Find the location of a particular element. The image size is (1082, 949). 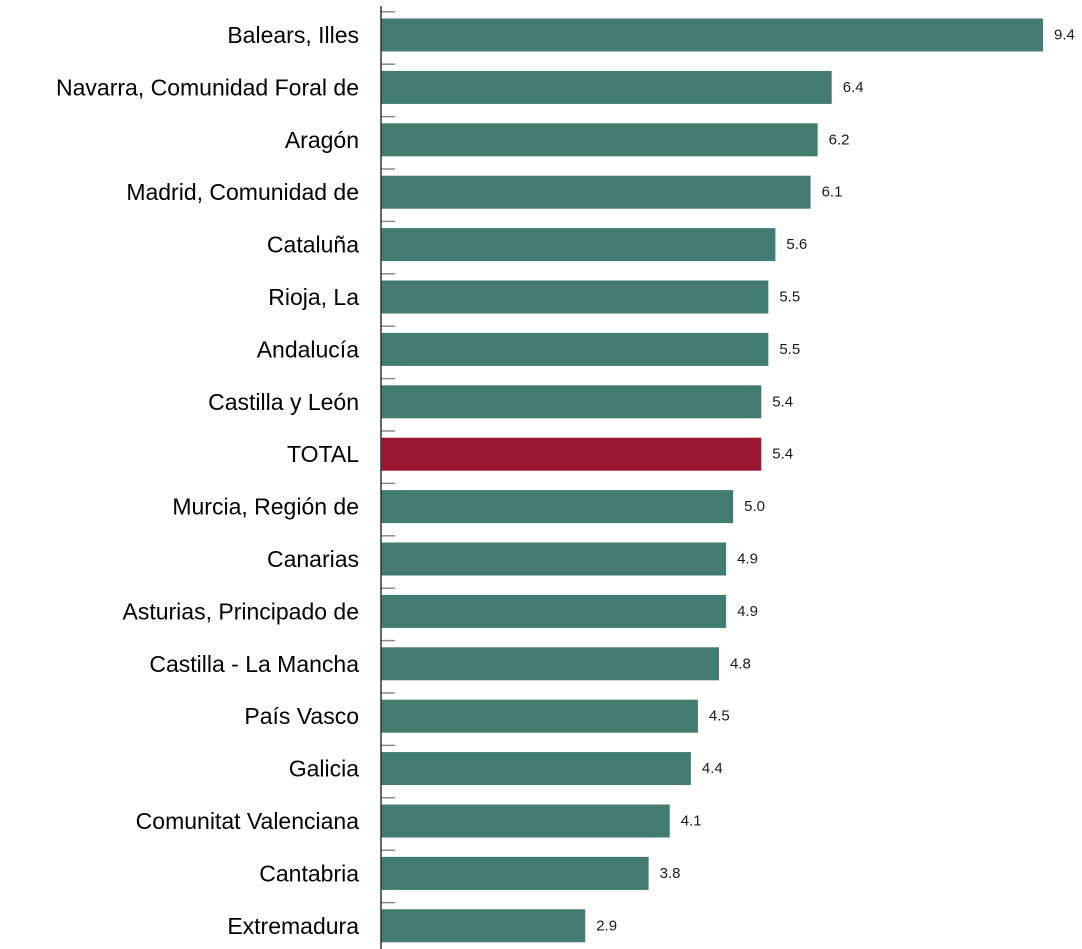

bar-total is located at coordinates (571, 454).